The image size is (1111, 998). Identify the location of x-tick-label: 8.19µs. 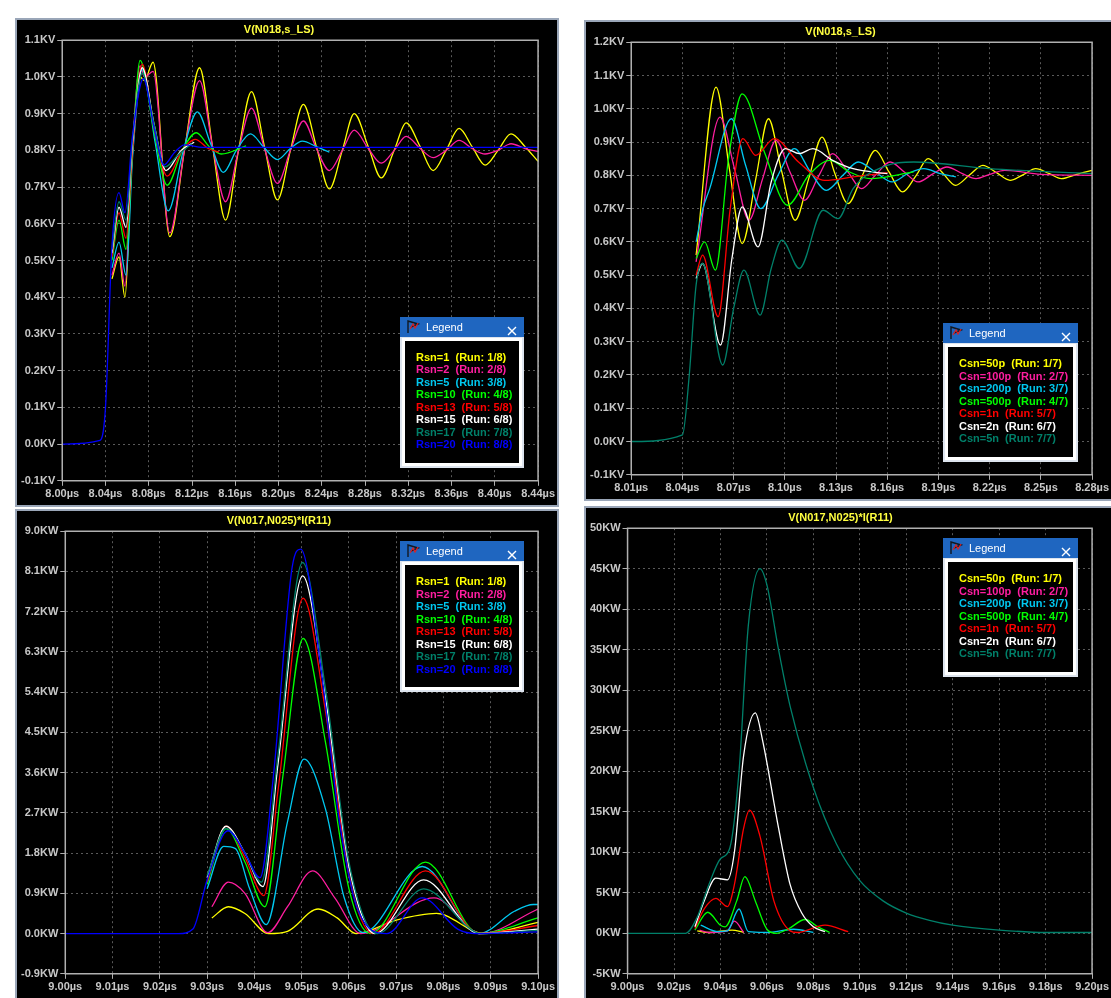
(938, 487).